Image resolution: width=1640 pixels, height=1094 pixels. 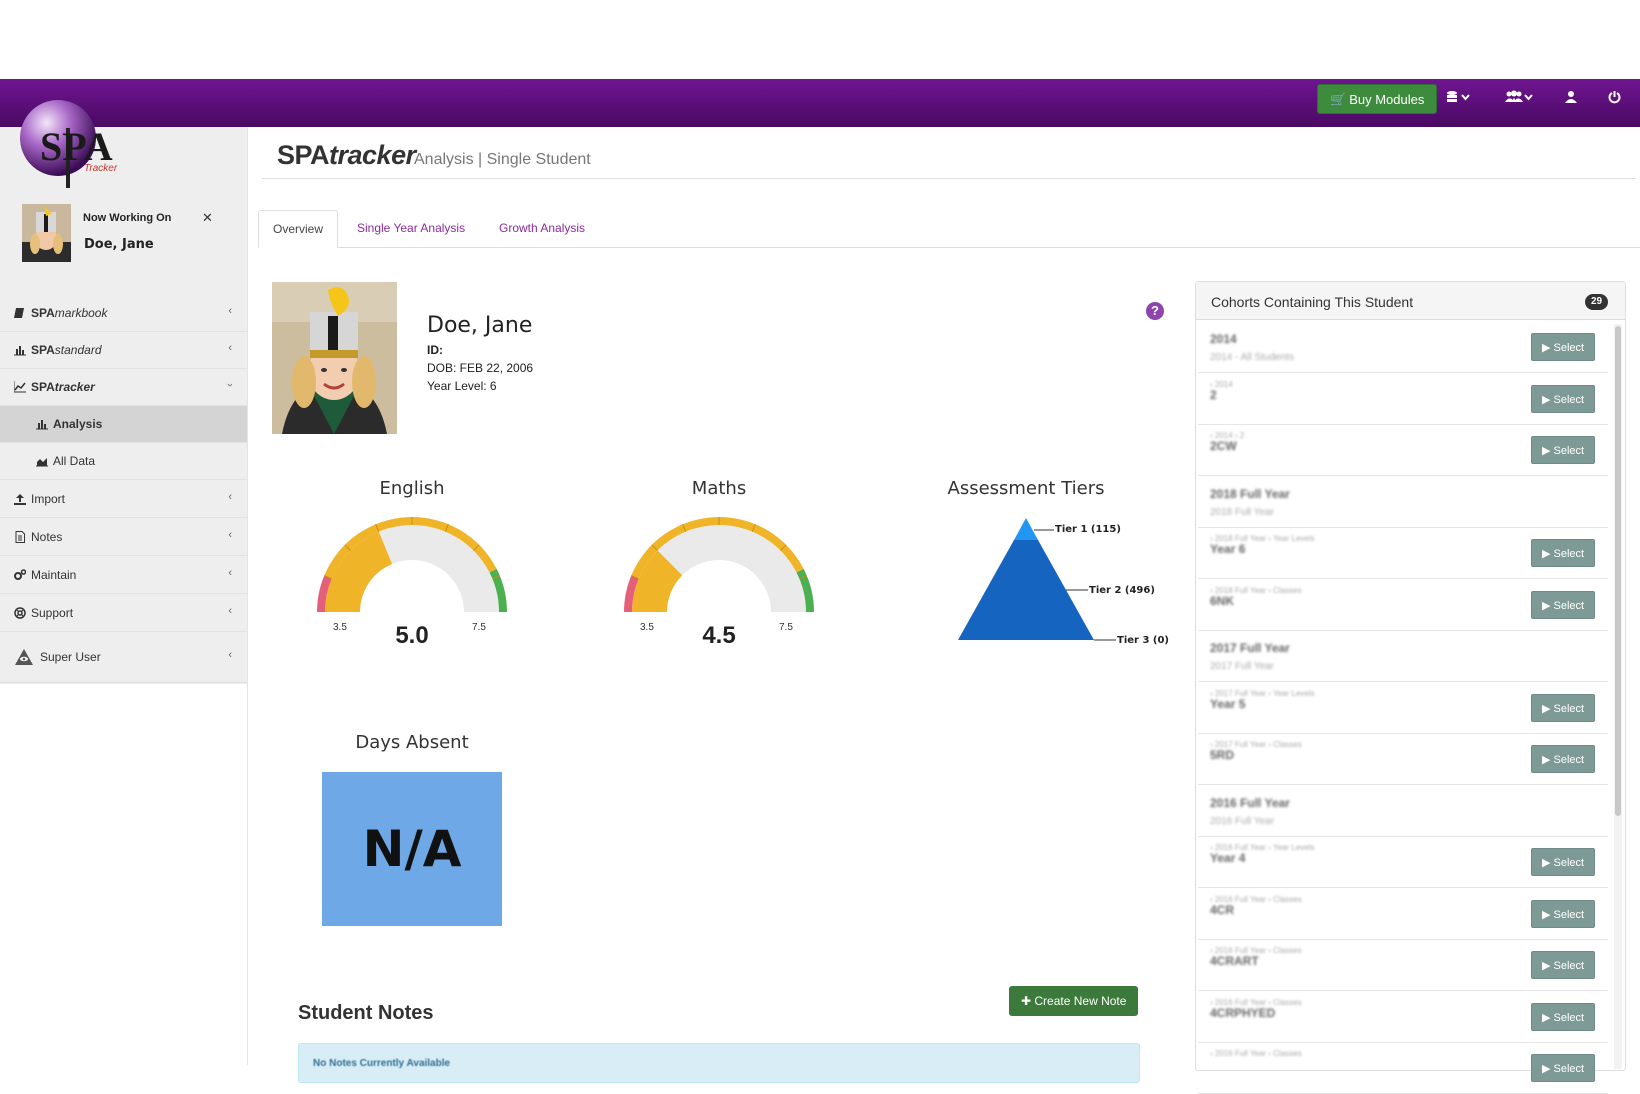 I want to click on maths-gauge-max: 7.5, so click(x=786, y=627).